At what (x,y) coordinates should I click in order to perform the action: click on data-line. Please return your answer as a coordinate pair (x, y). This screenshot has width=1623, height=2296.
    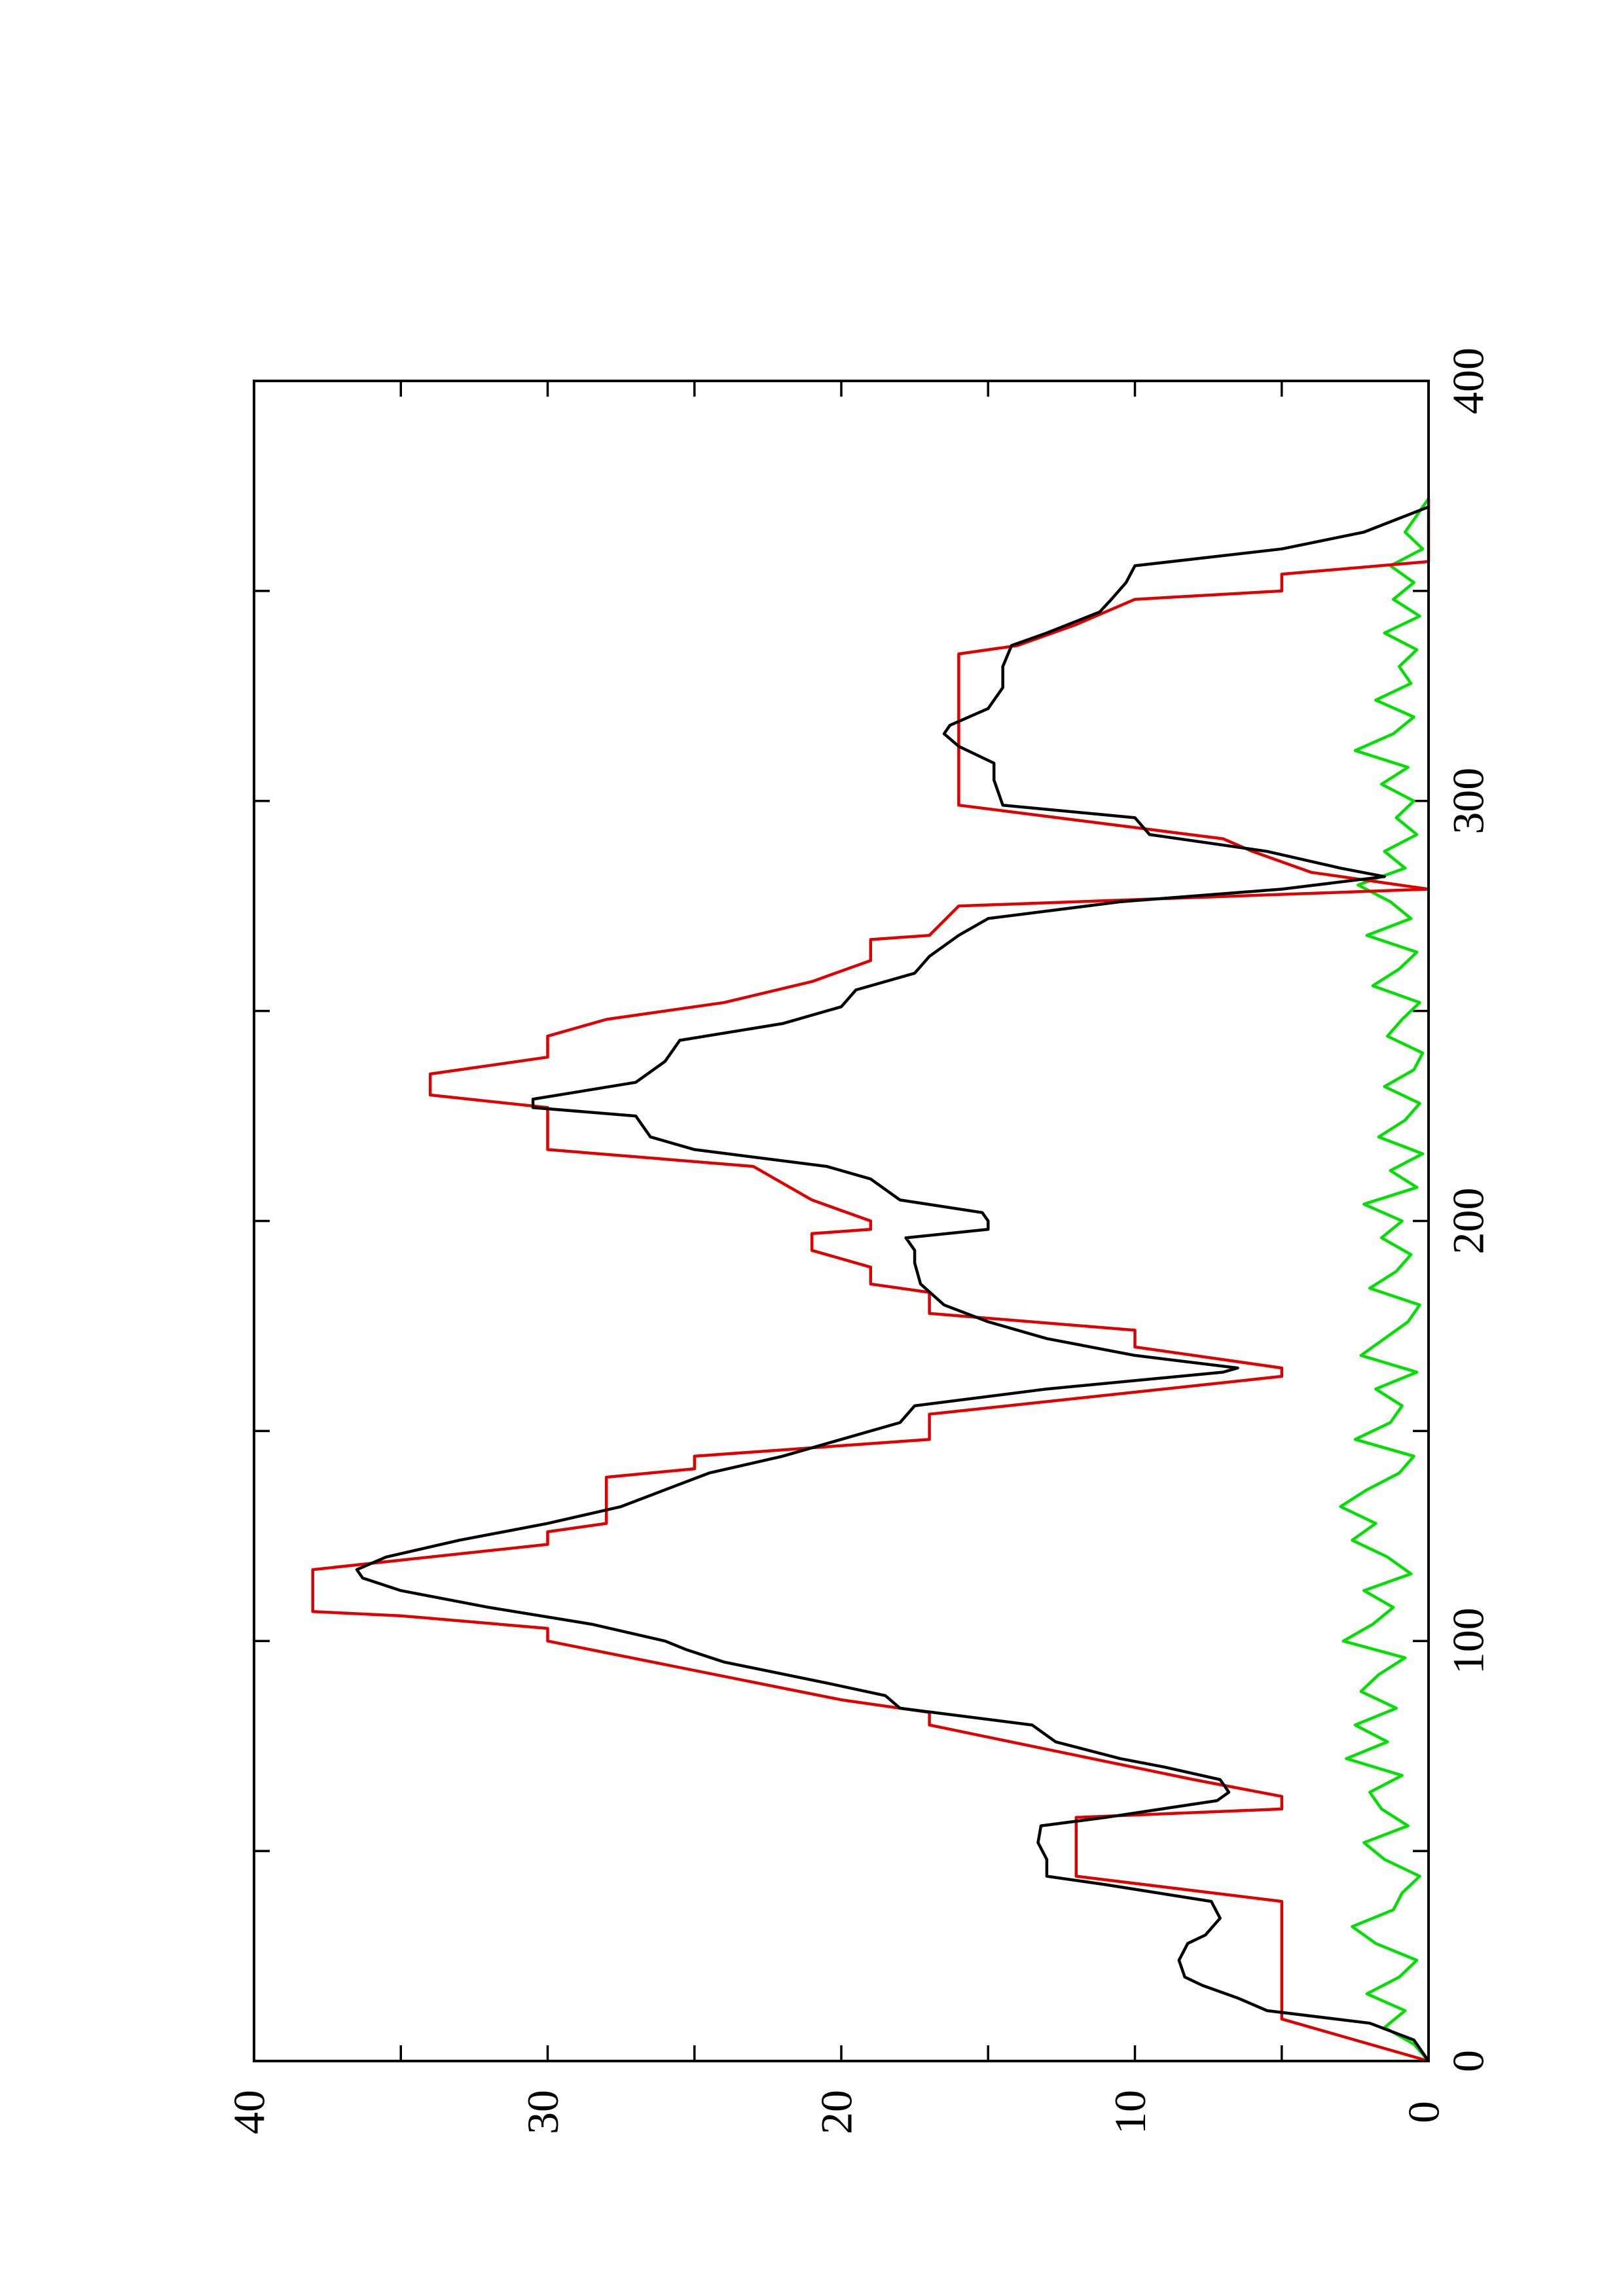
    Looking at the image, I should click on (1384, 1279).